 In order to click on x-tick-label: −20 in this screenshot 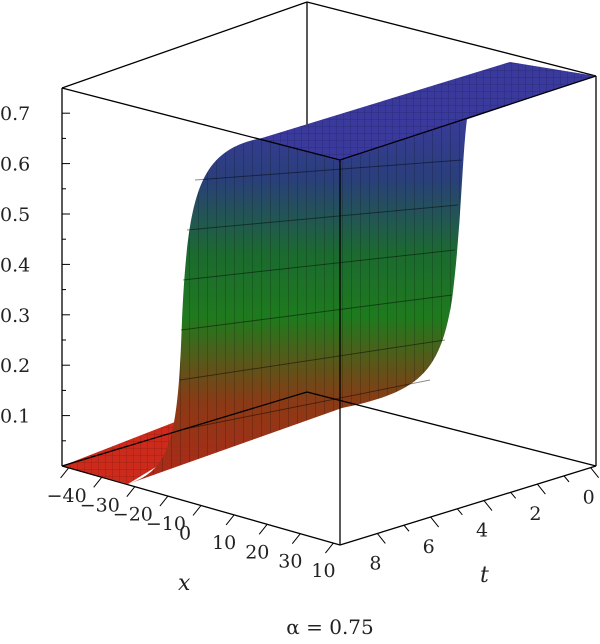, I will do `click(133, 515)`.